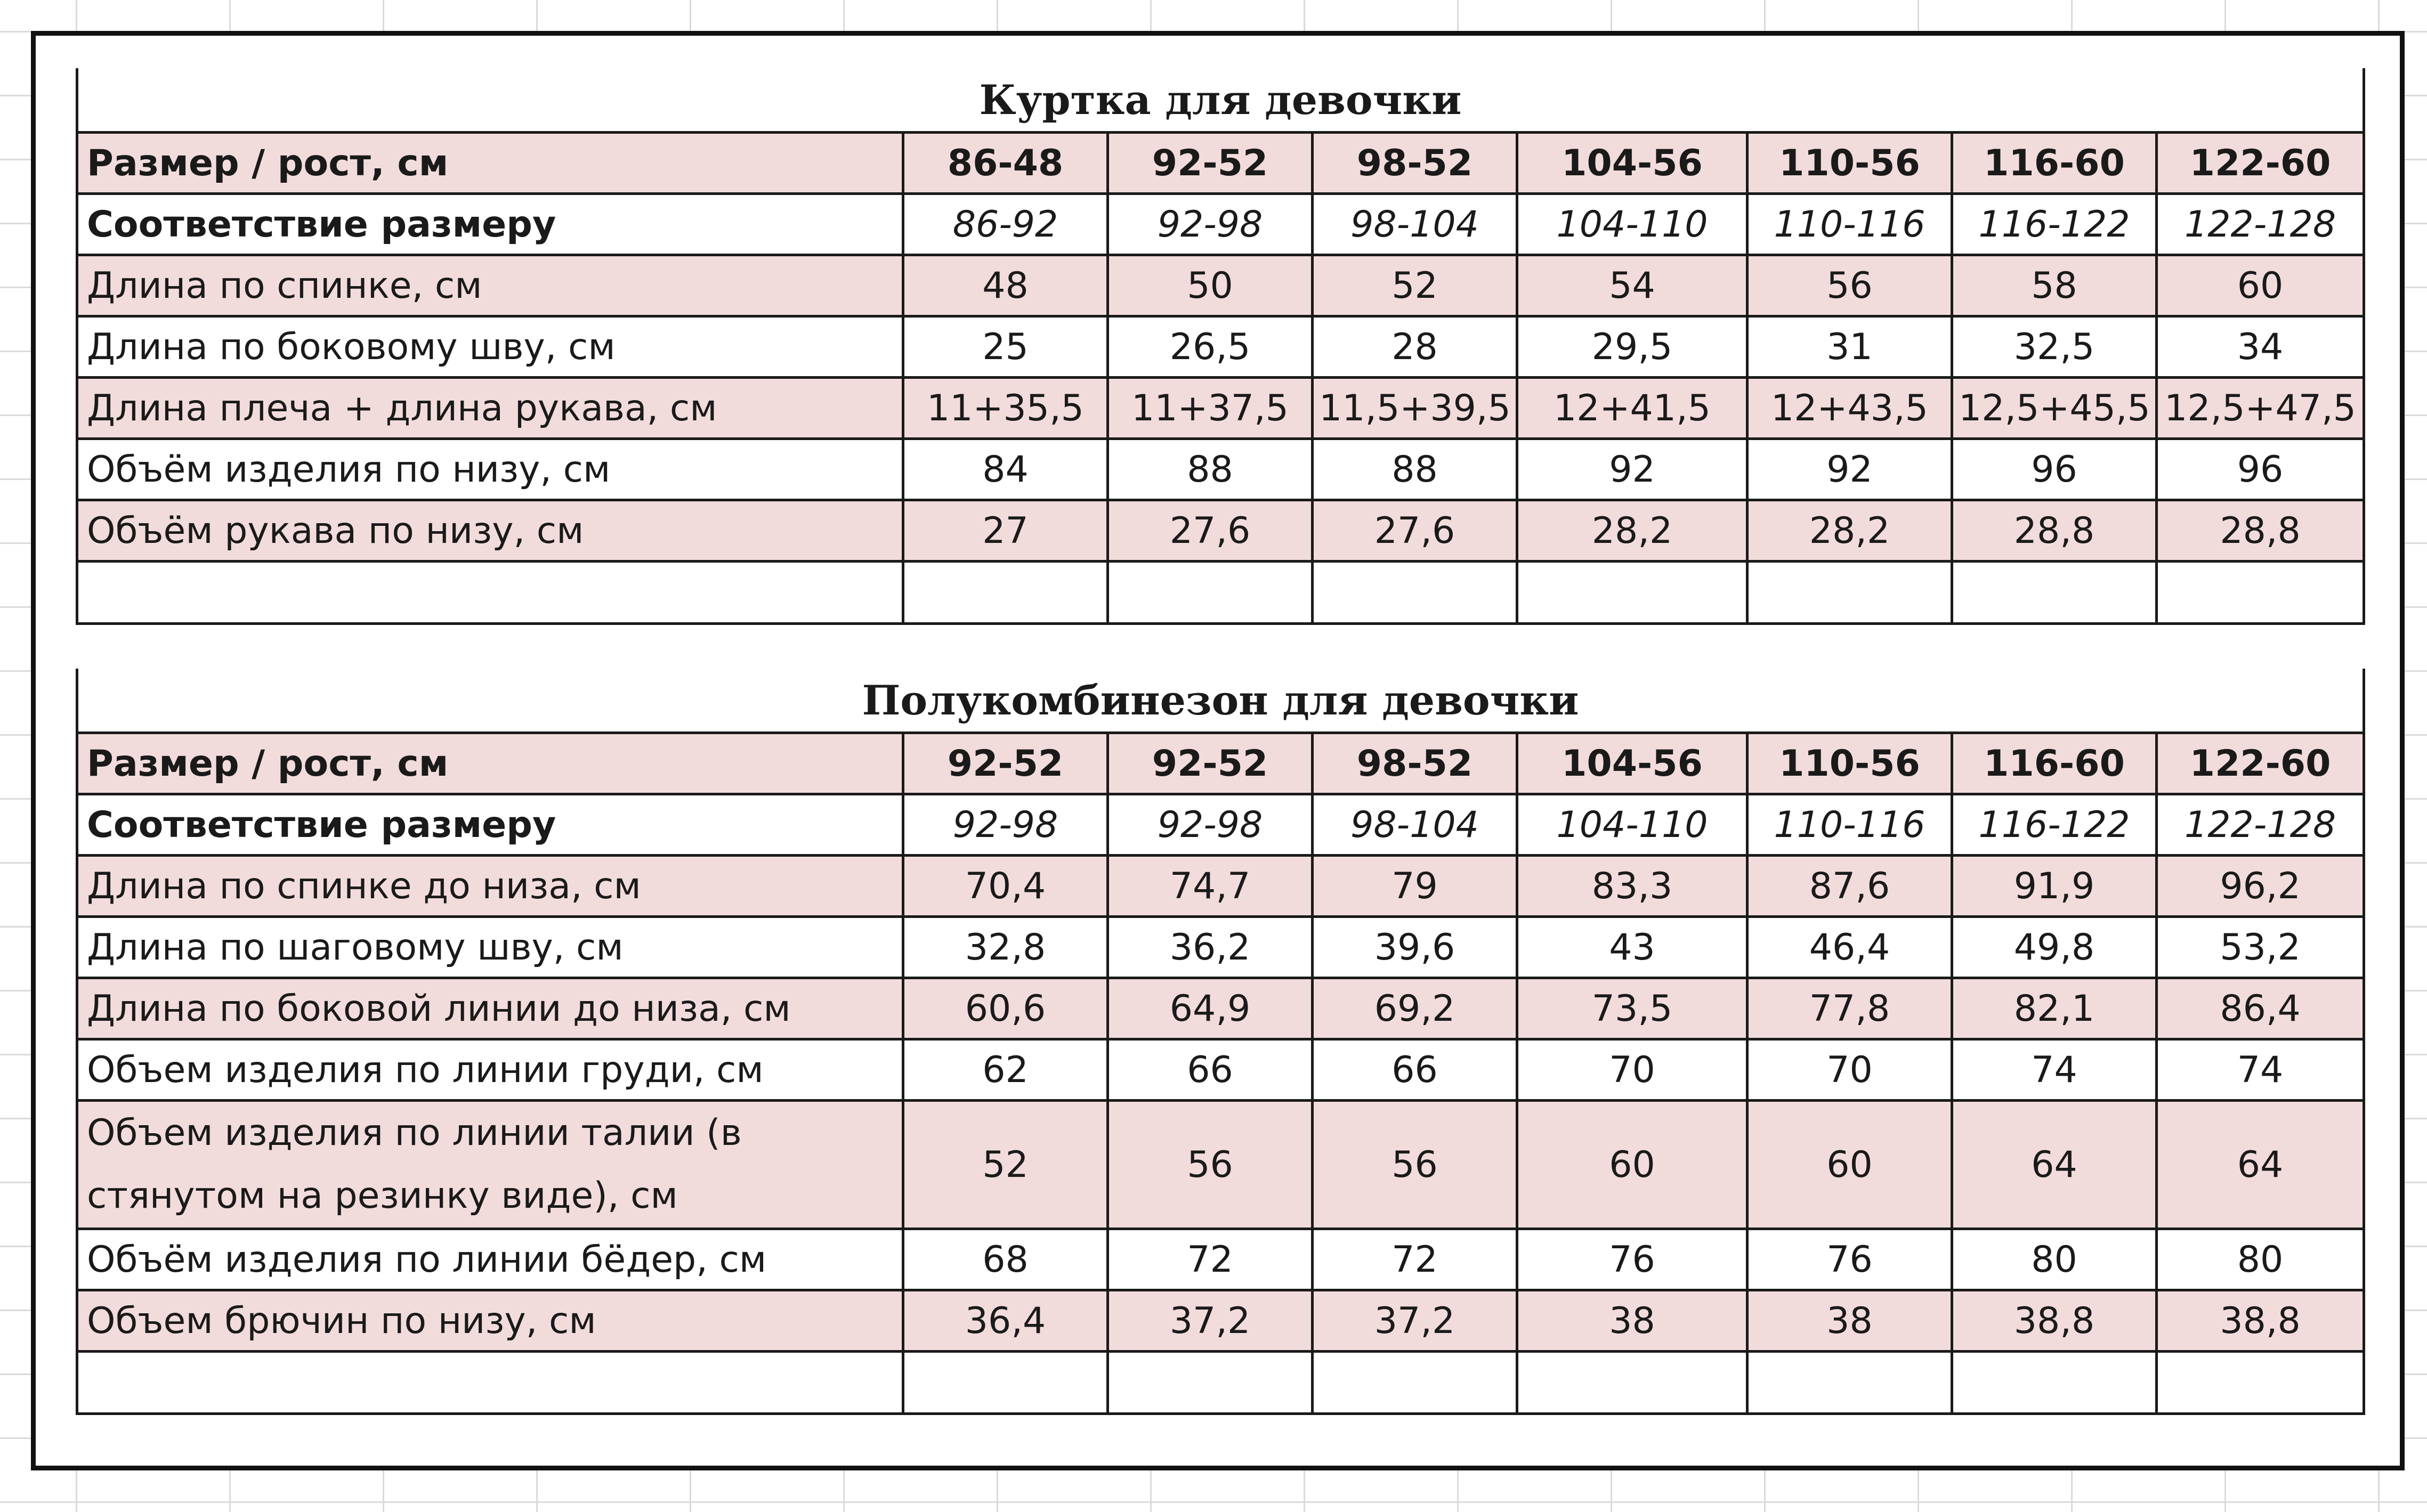 This screenshot has width=2427, height=1512. Describe the element at coordinates (2260, 347) in the screenshot. I see `value-cell: 34` at that location.